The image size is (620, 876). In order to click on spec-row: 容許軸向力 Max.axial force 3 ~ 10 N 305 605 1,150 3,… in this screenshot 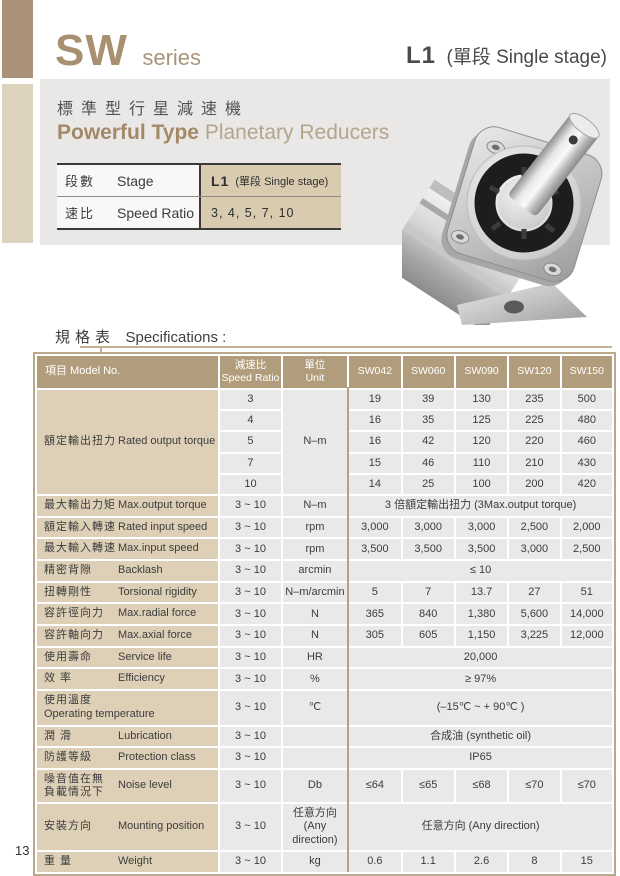, I will do `click(324, 636)`.